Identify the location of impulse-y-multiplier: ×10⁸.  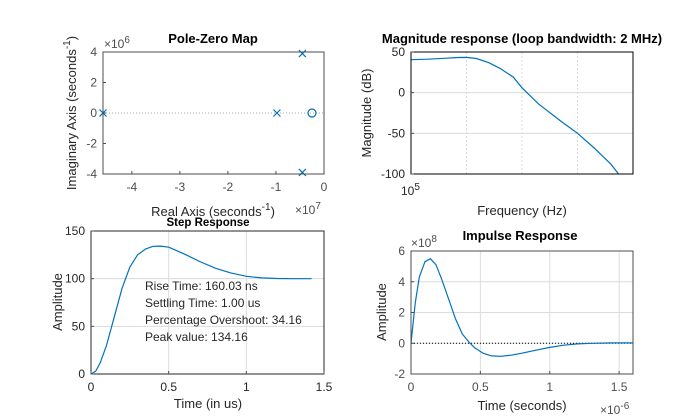
(424, 242).